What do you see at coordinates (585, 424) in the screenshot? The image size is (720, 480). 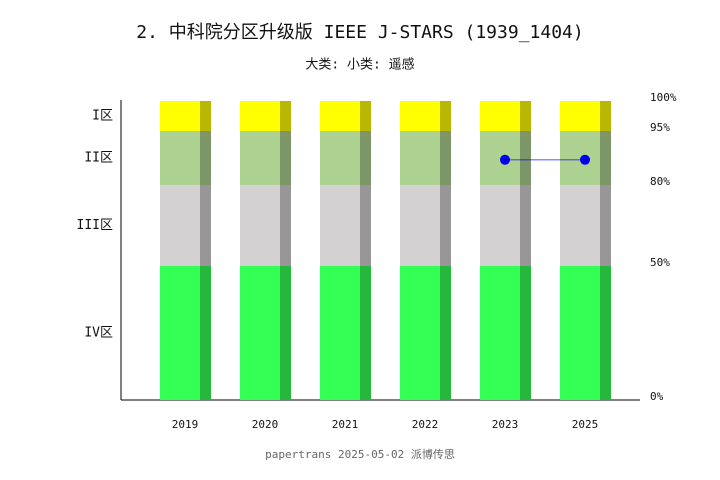 I see `x-tick-label: 2025` at bounding box center [585, 424].